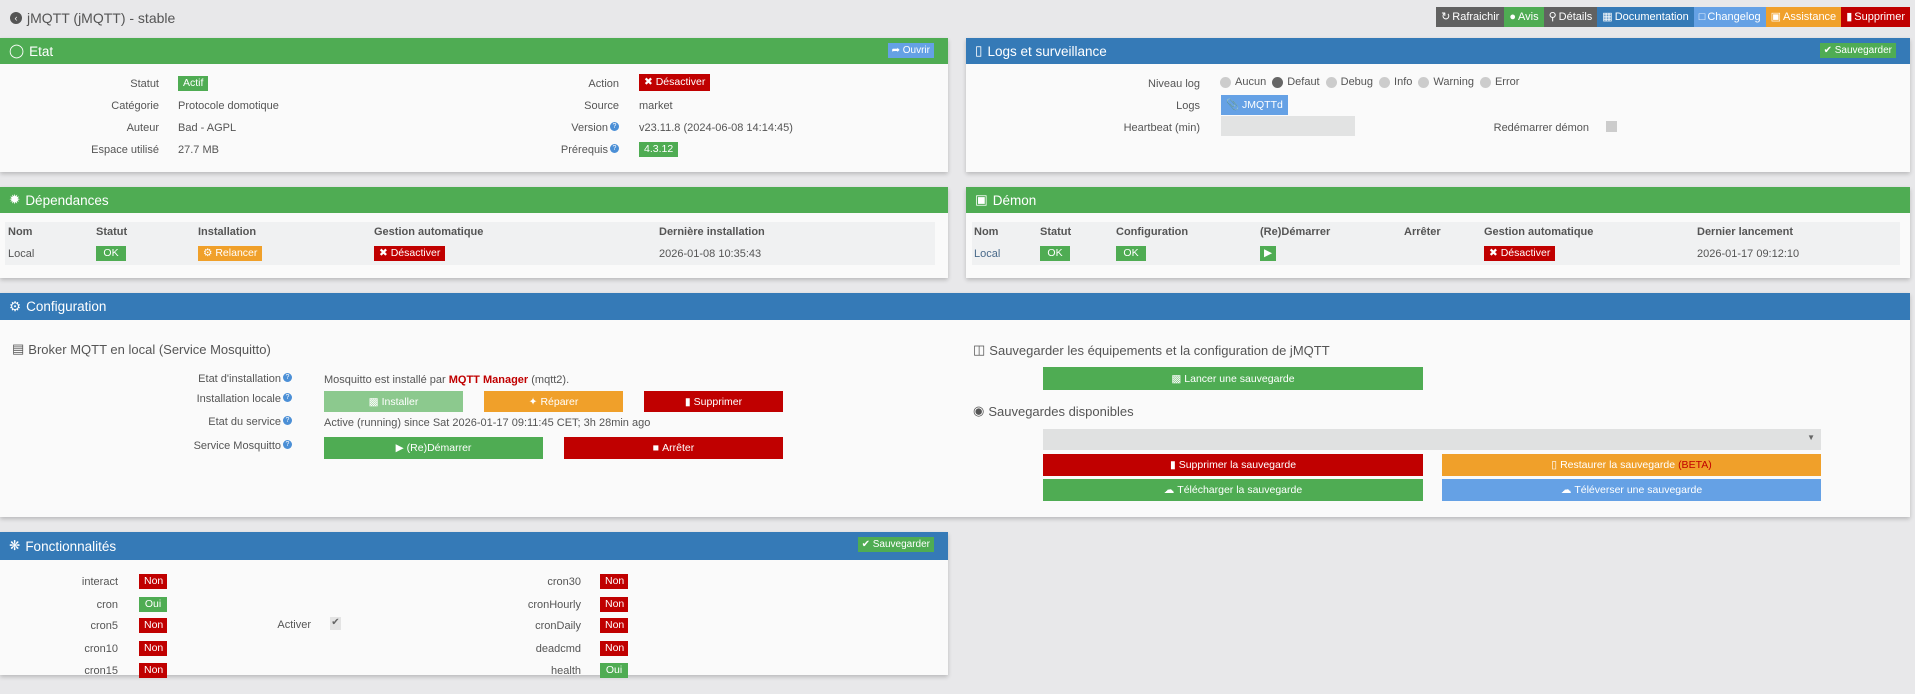 This screenshot has width=1915, height=694. Describe the element at coordinates (566, 671) in the screenshot. I see `feature-label: health` at that location.